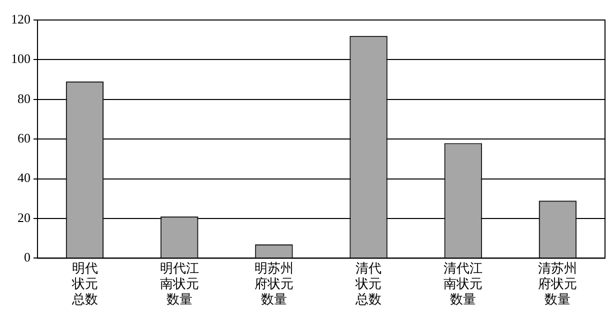 The image size is (616, 319). Describe the element at coordinates (27, 257) in the screenshot. I see `y-tick-label: 0` at that location.